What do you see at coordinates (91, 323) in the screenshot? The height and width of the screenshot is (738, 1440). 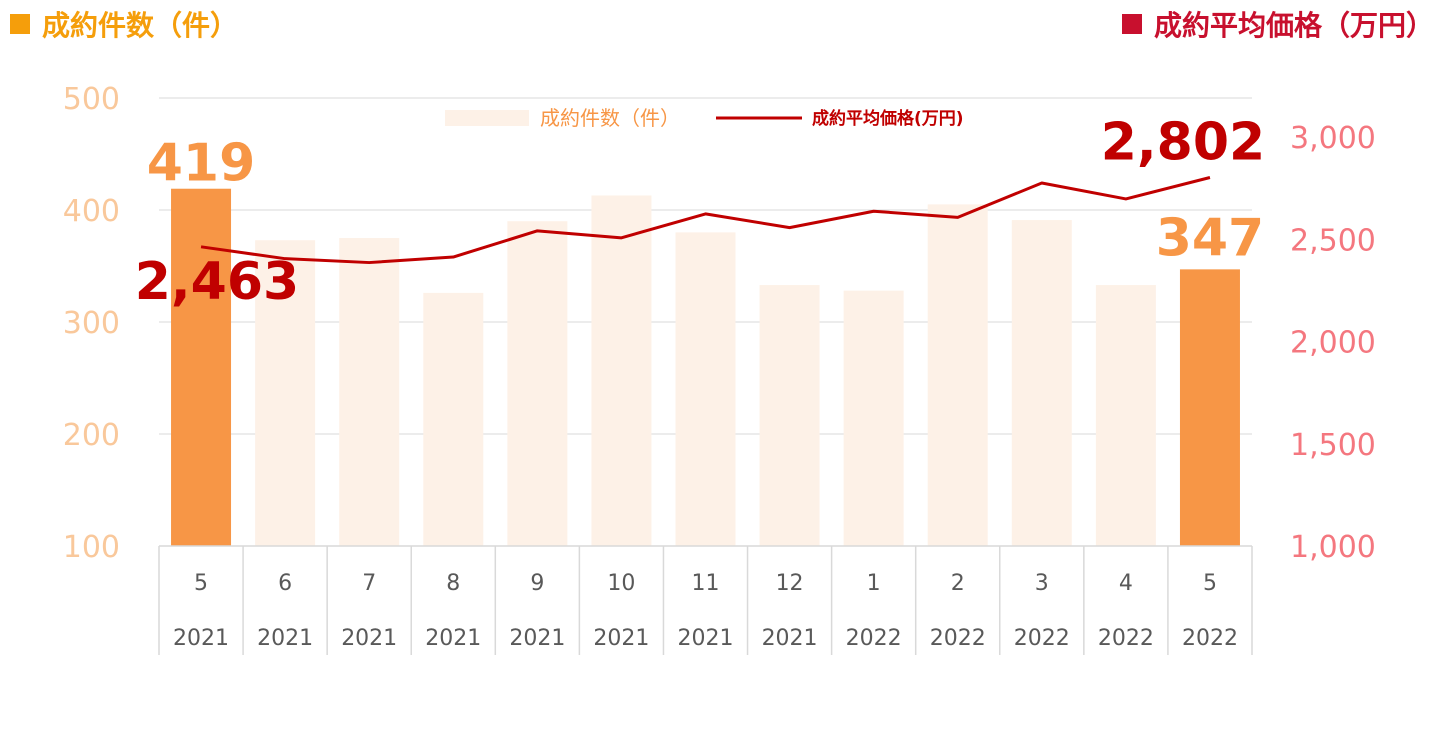 I see `left-axis-tick-label: 300` at bounding box center [91, 323].